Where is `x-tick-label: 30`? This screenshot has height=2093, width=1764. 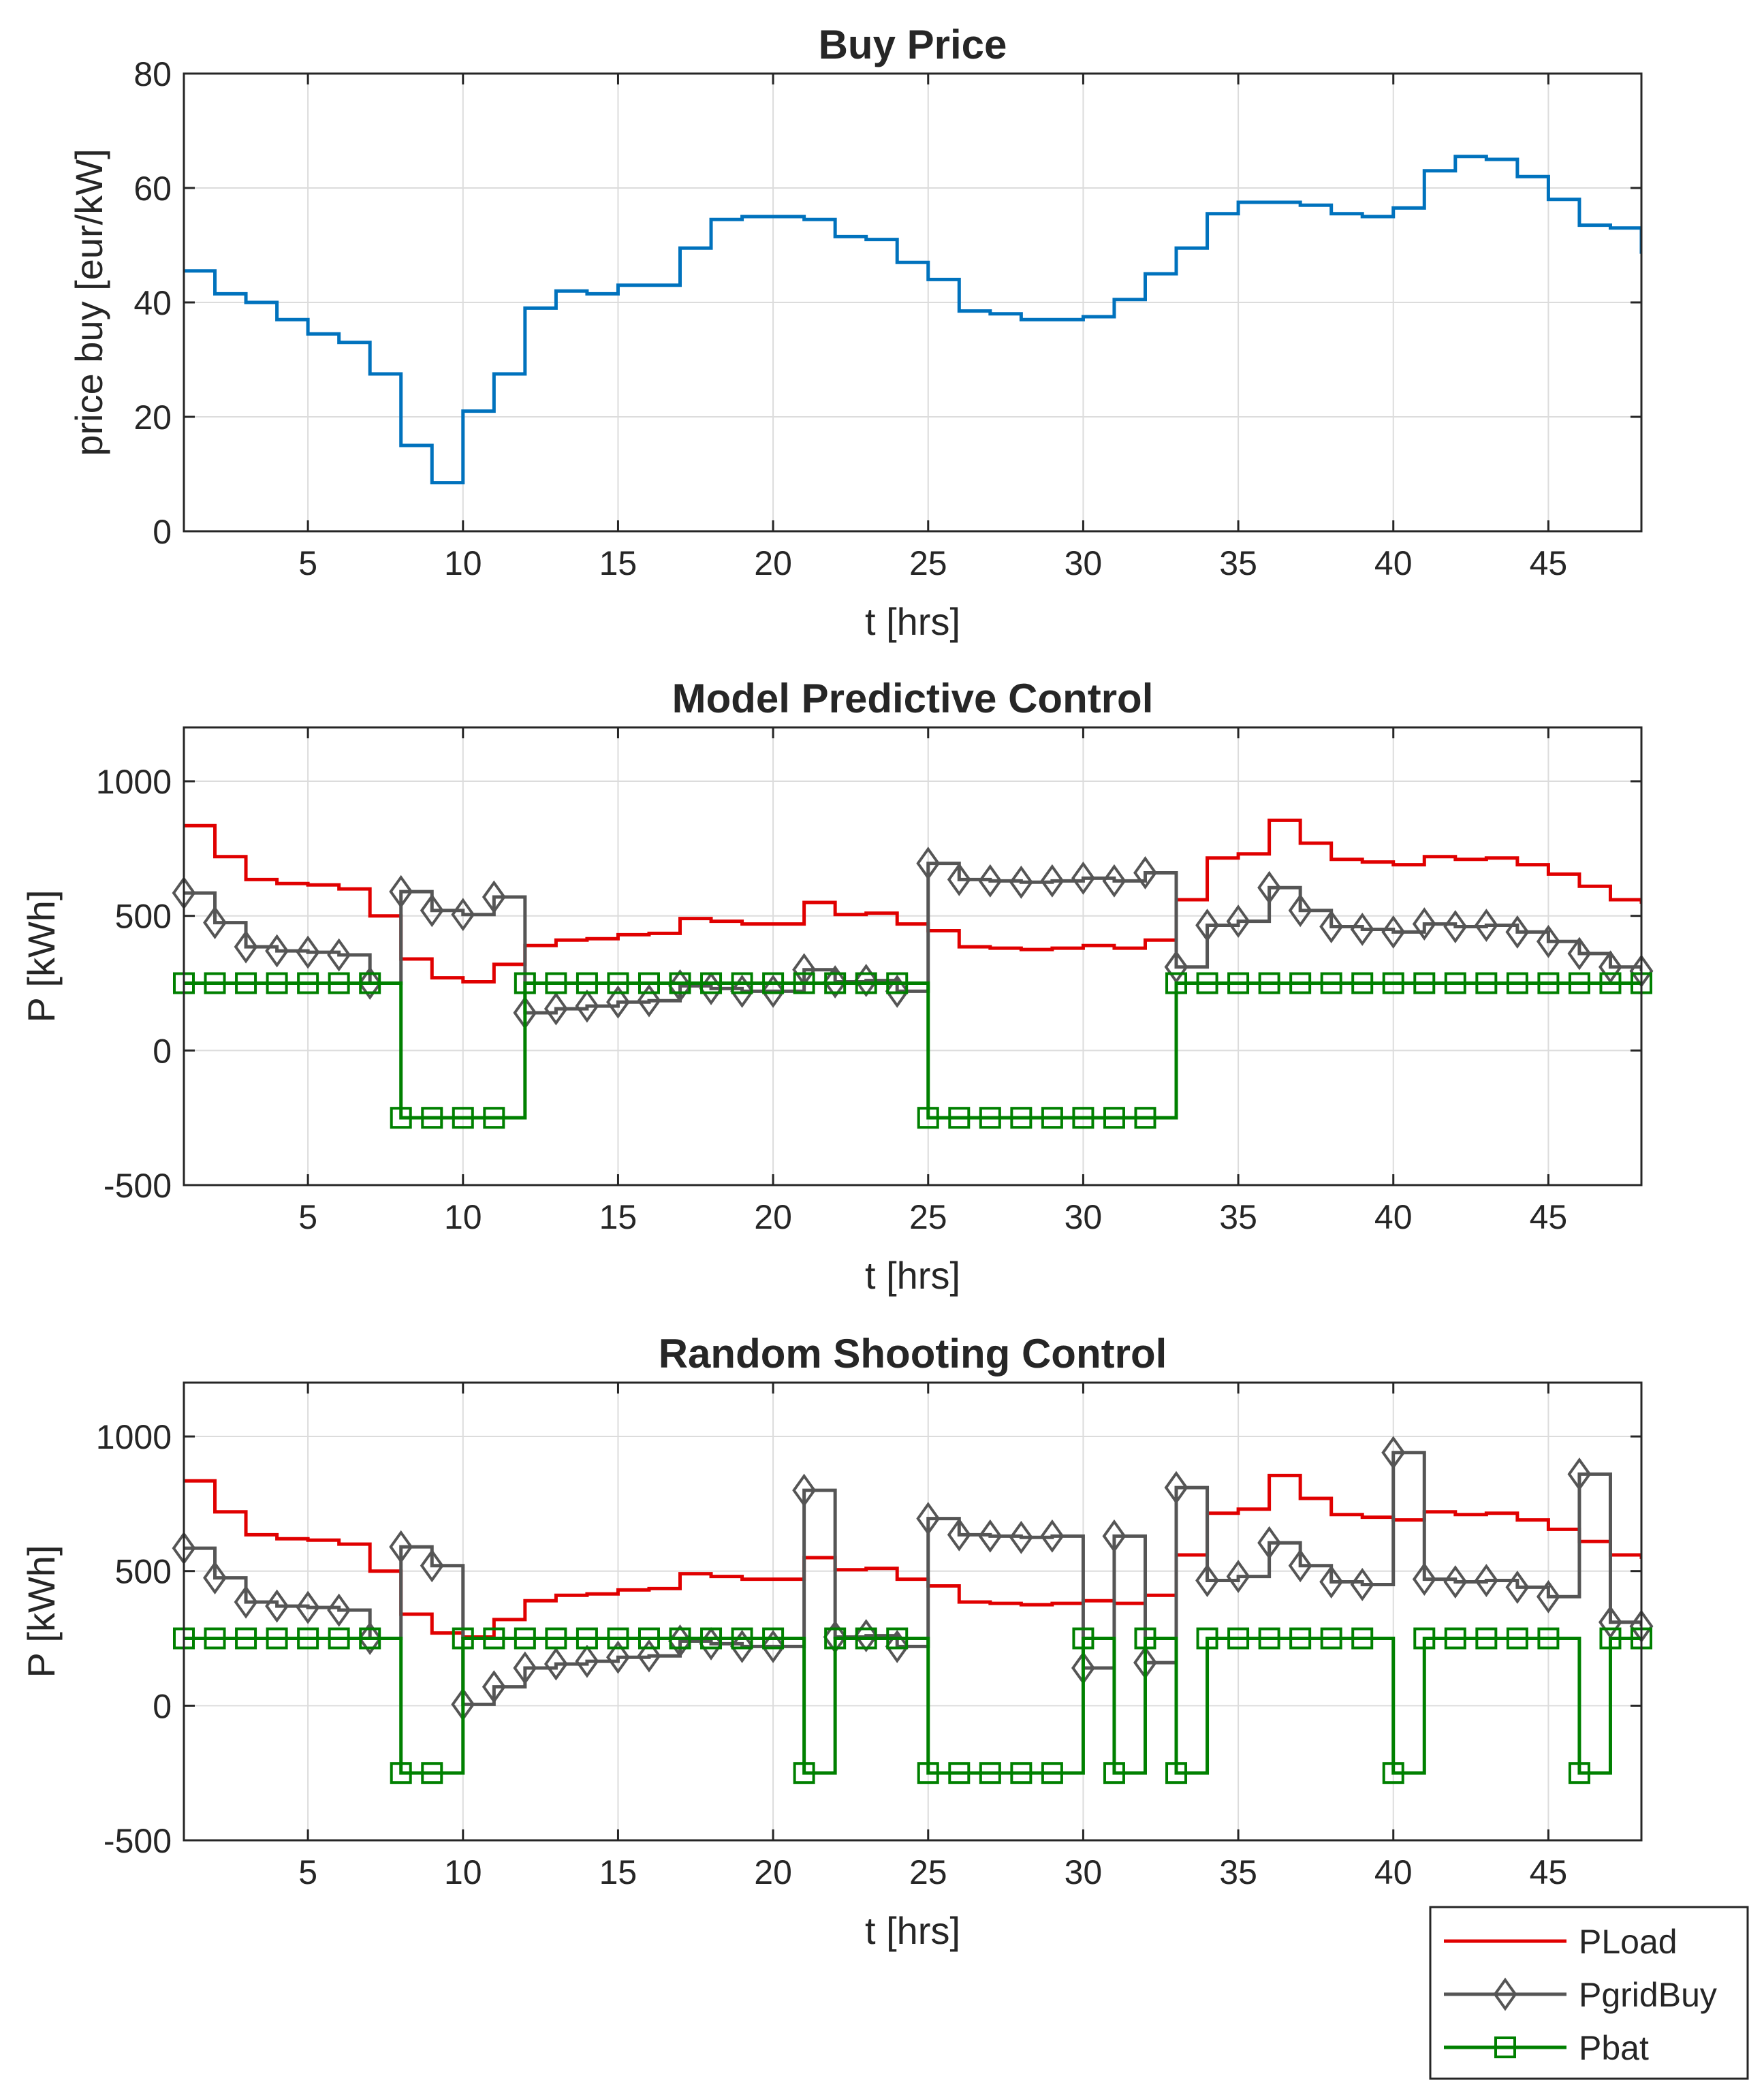 x-tick-label: 30 is located at coordinates (1084, 1217).